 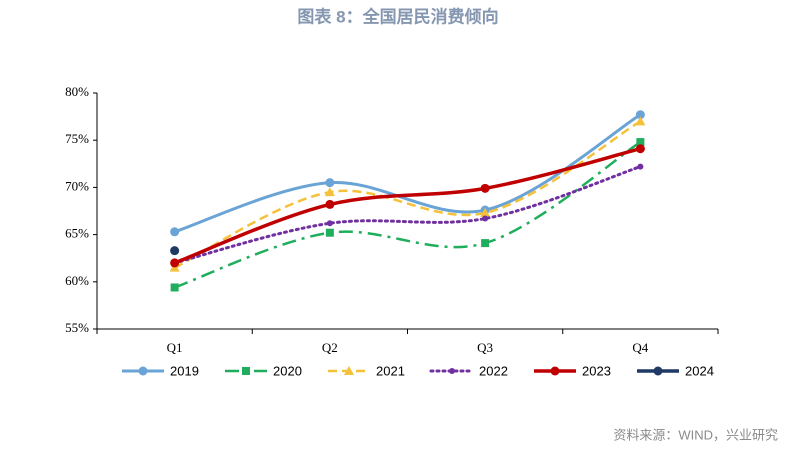 I want to click on legend-label: 2019, so click(x=184, y=370).